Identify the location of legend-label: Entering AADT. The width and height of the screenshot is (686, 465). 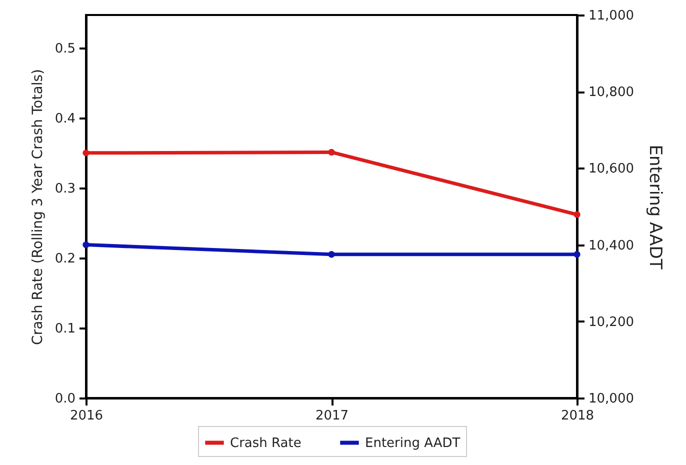
(412, 443).